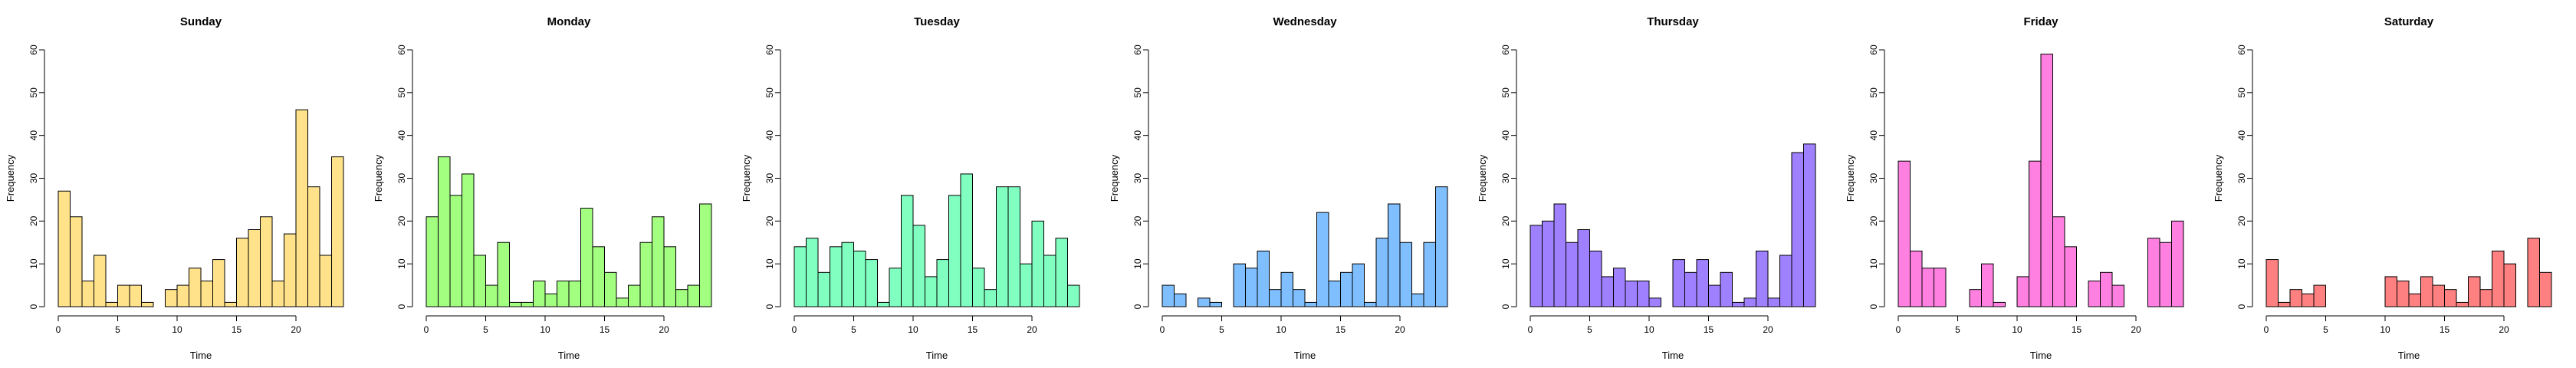 The height and width of the screenshot is (368, 2576). I want to click on histogram-panel: Monday 0 10 20 30 40 50 60 0 5 10 15 20 Time Frequency, so click(552, 184).